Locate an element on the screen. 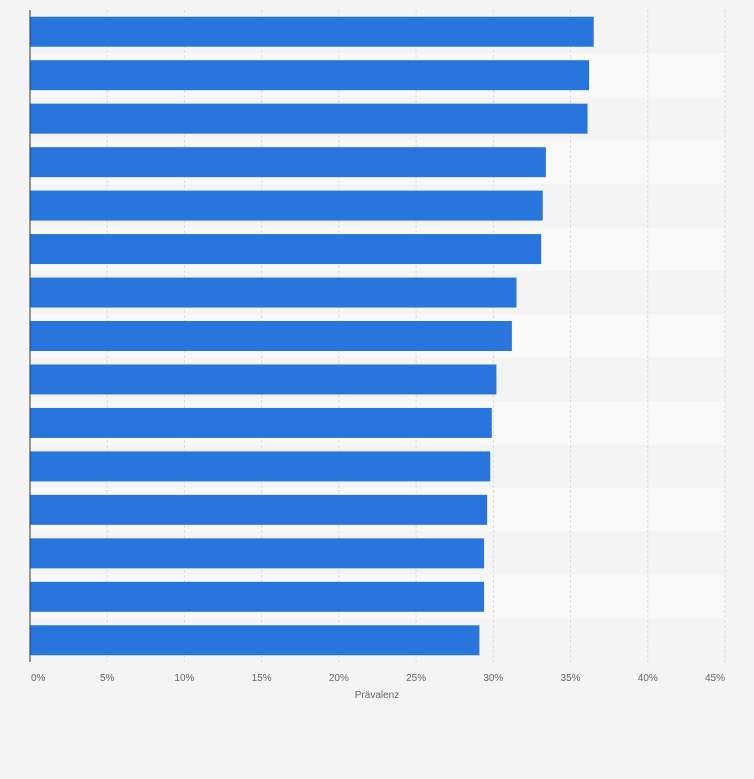 The height and width of the screenshot is (779, 754). x-tick-label: 40% is located at coordinates (648, 678).